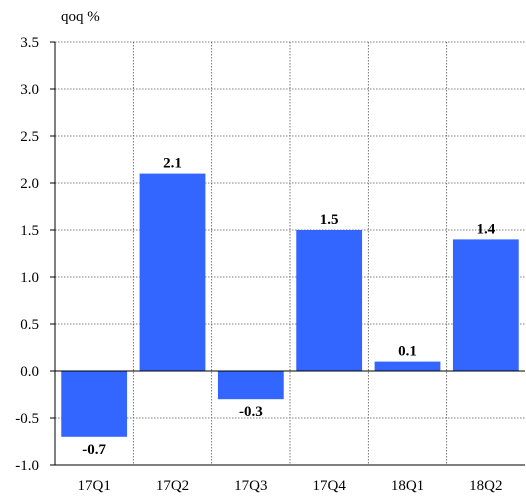 The image size is (526, 500). Describe the element at coordinates (80, 17) in the screenshot. I see `y-axis-label: qoq %` at that location.